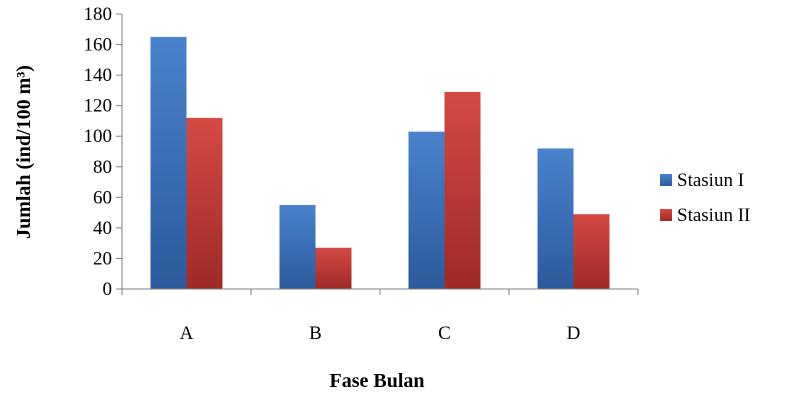 This screenshot has width=805, height=394. What do you see at coordinates (108, 289) in the screenshot?
I see `y-tick-label: 0` at bounding box center [108, 289].